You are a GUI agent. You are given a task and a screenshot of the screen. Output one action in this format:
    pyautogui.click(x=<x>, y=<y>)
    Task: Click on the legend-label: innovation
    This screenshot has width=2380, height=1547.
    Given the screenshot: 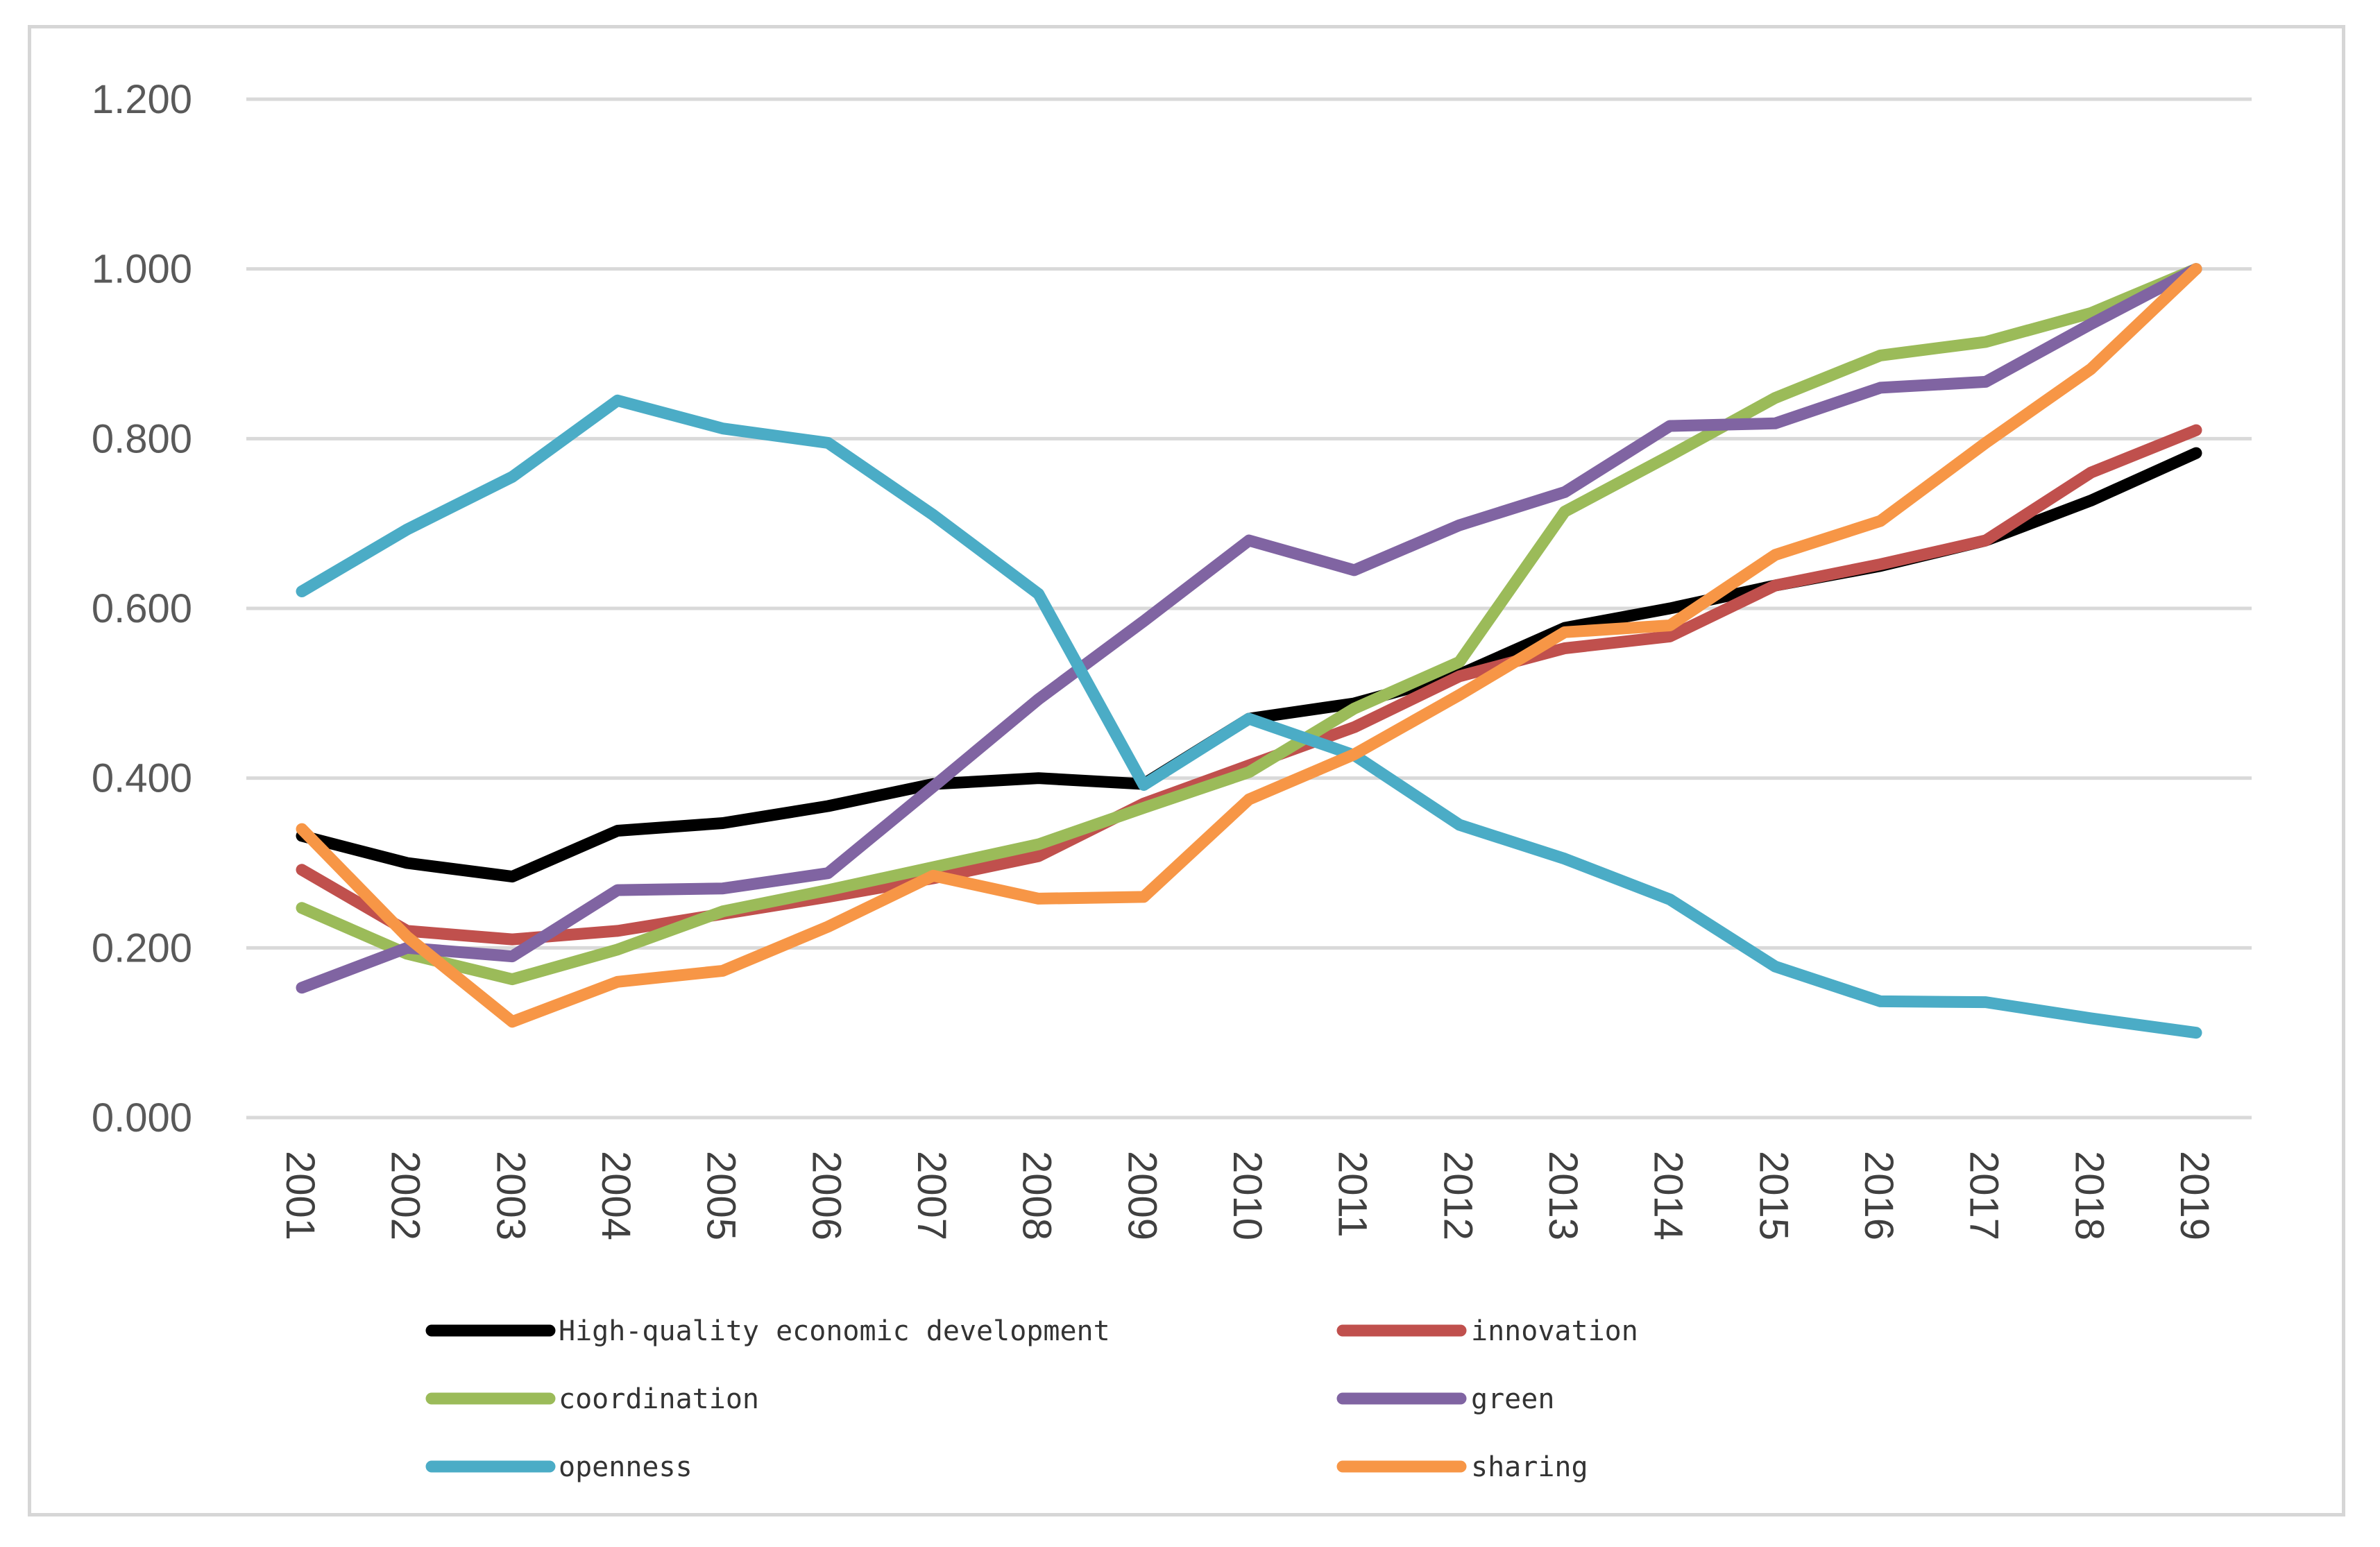 What is the action you would take?
    pyautogui.click(x=1554, y=1331)
    